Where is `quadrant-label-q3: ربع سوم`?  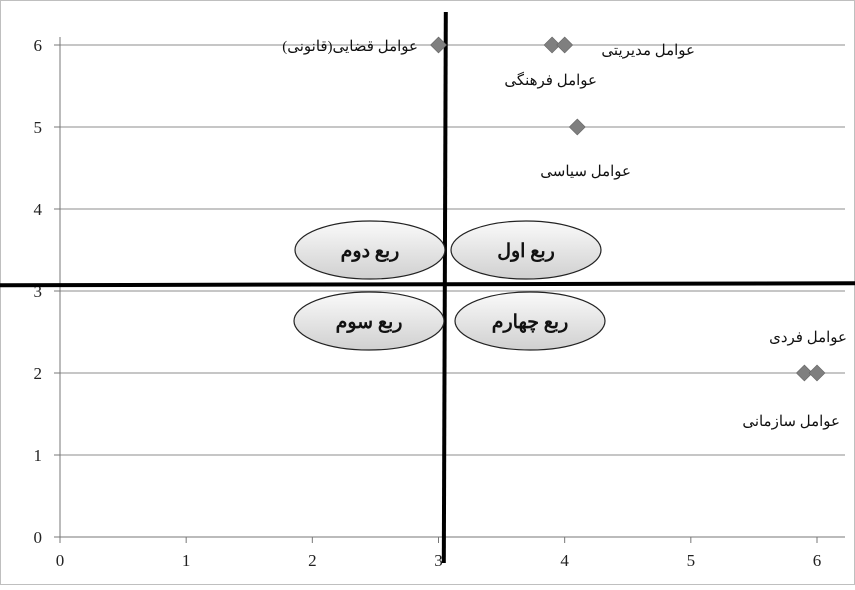
quadrant-label-q3: ربع سوم is located at coordinates (369, 322).